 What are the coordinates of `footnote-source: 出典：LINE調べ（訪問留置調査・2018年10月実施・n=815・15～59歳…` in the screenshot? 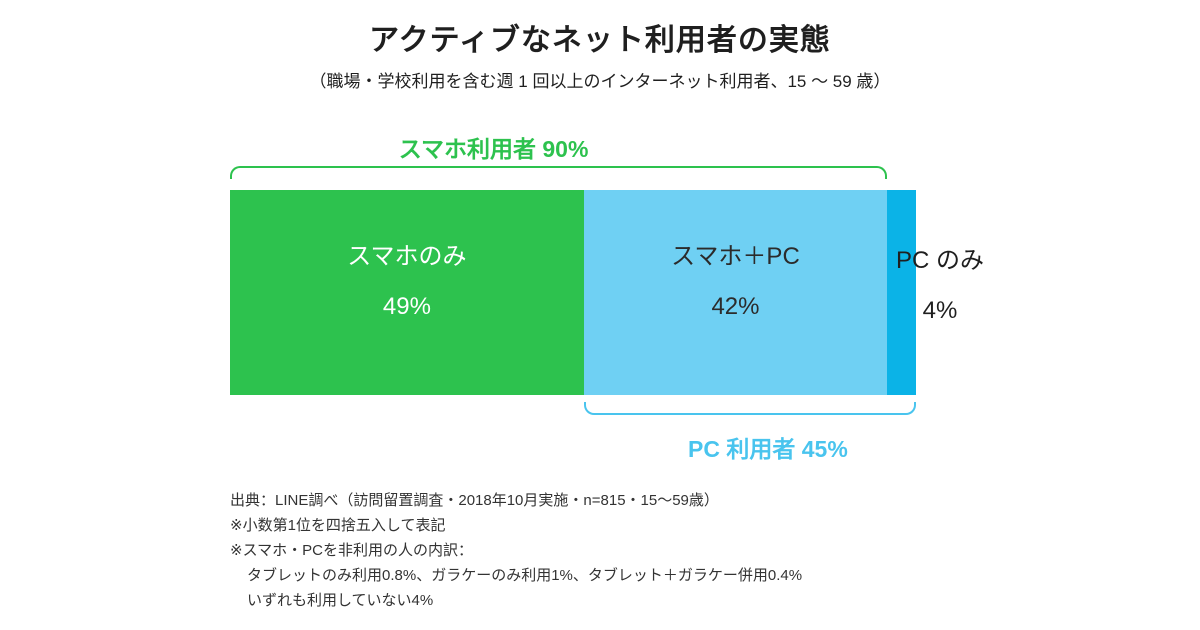 It's located at (474, 500).